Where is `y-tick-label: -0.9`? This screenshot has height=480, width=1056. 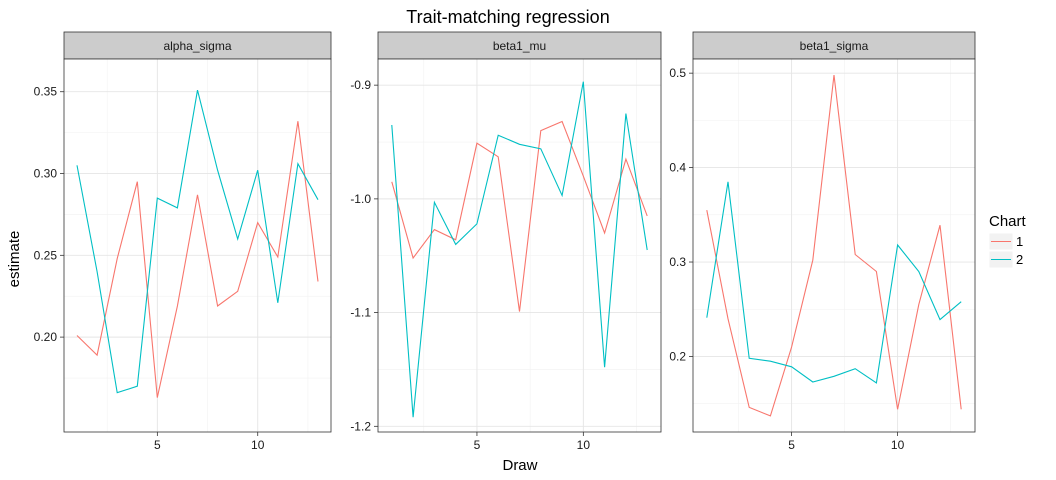 y-tick-label: -0.9 is located at coordinates (360, 85).